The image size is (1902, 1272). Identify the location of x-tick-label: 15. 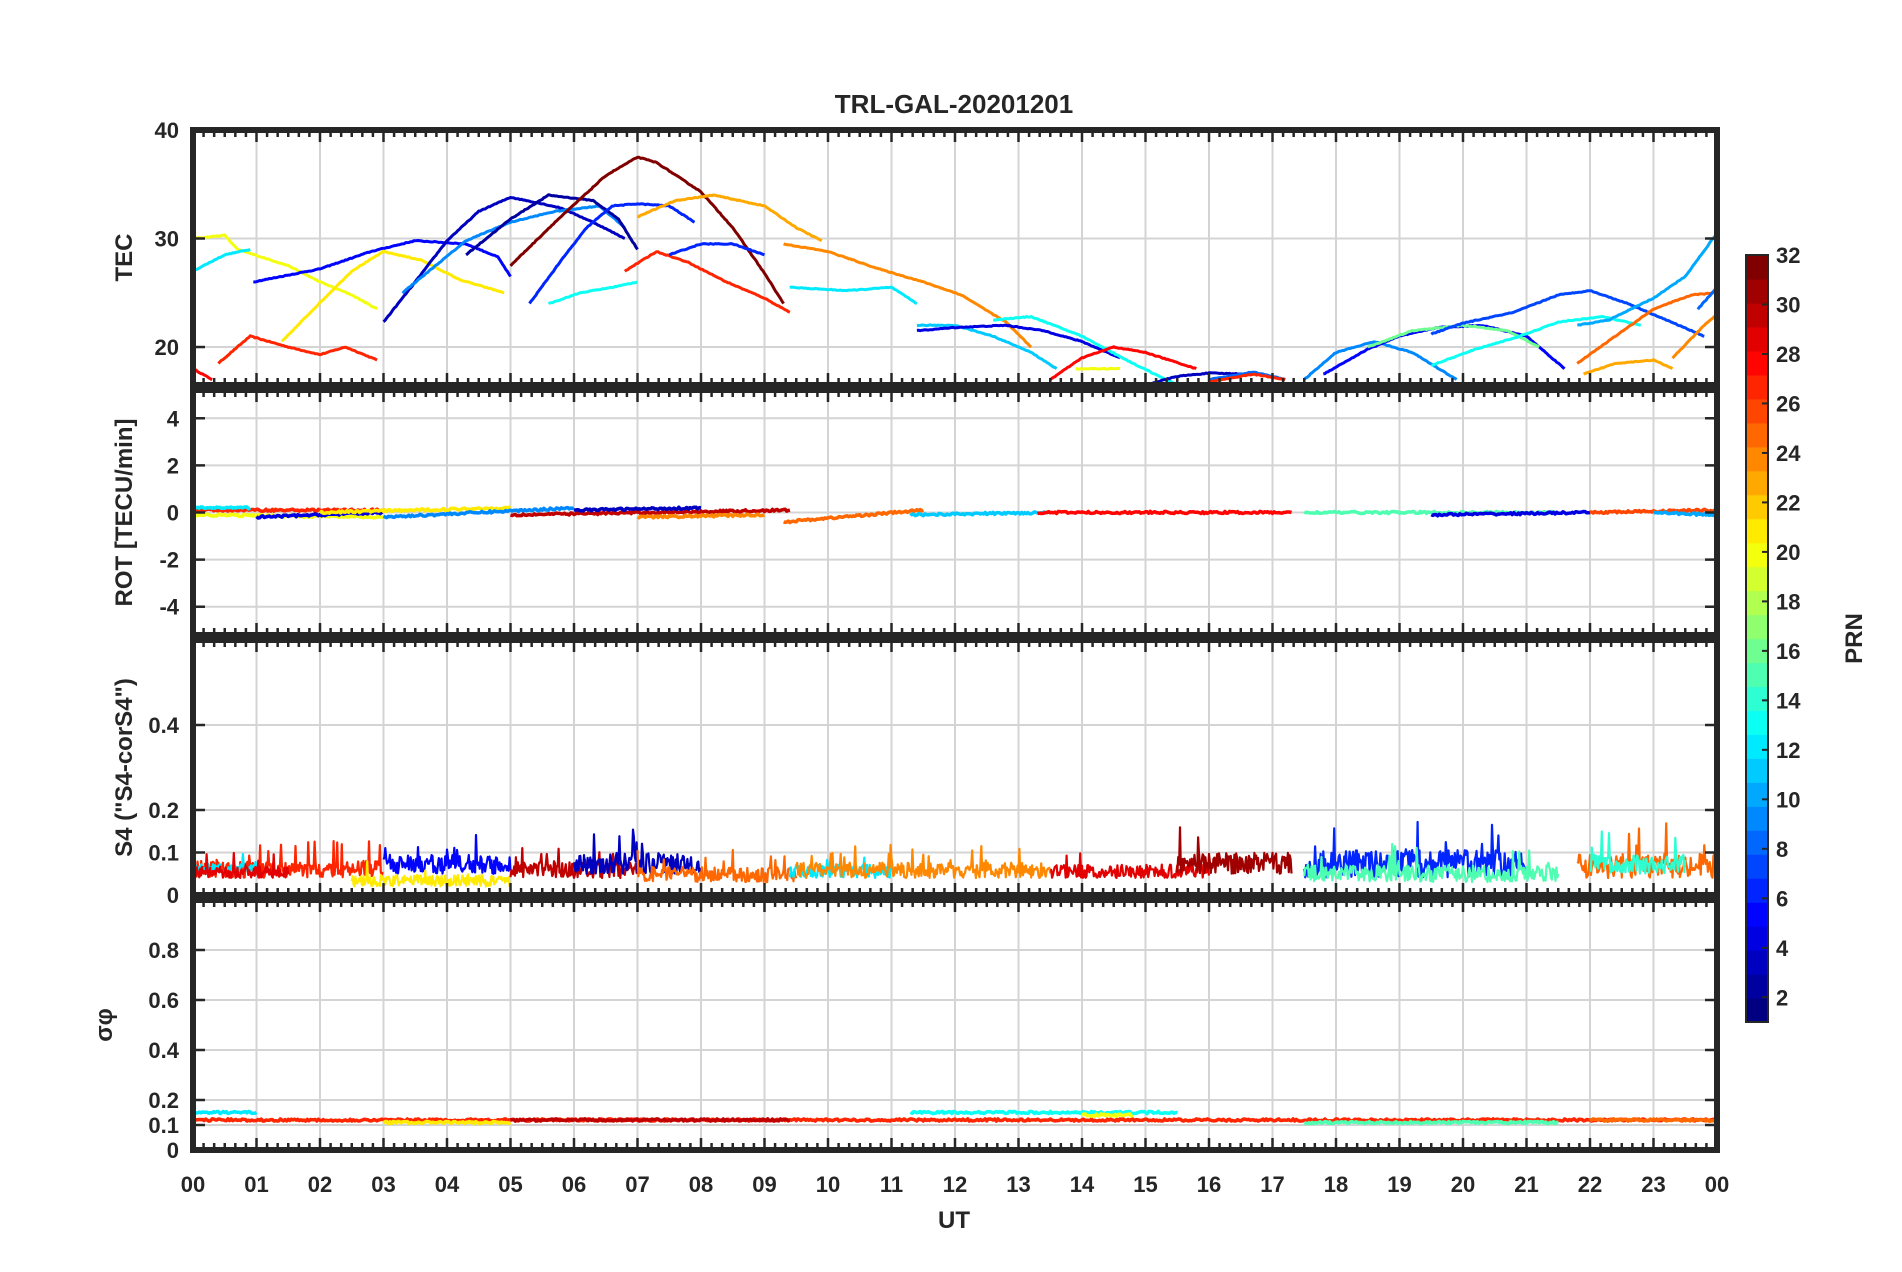
(1145, 1184).